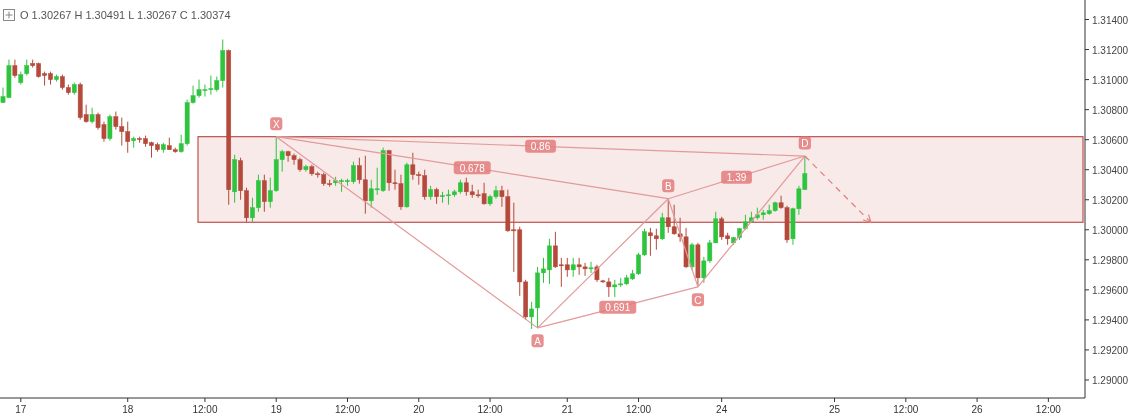 This screenshot has height=420, width=1140. I want to click on y-tick-label: 1.29800, so click(1110, 260).